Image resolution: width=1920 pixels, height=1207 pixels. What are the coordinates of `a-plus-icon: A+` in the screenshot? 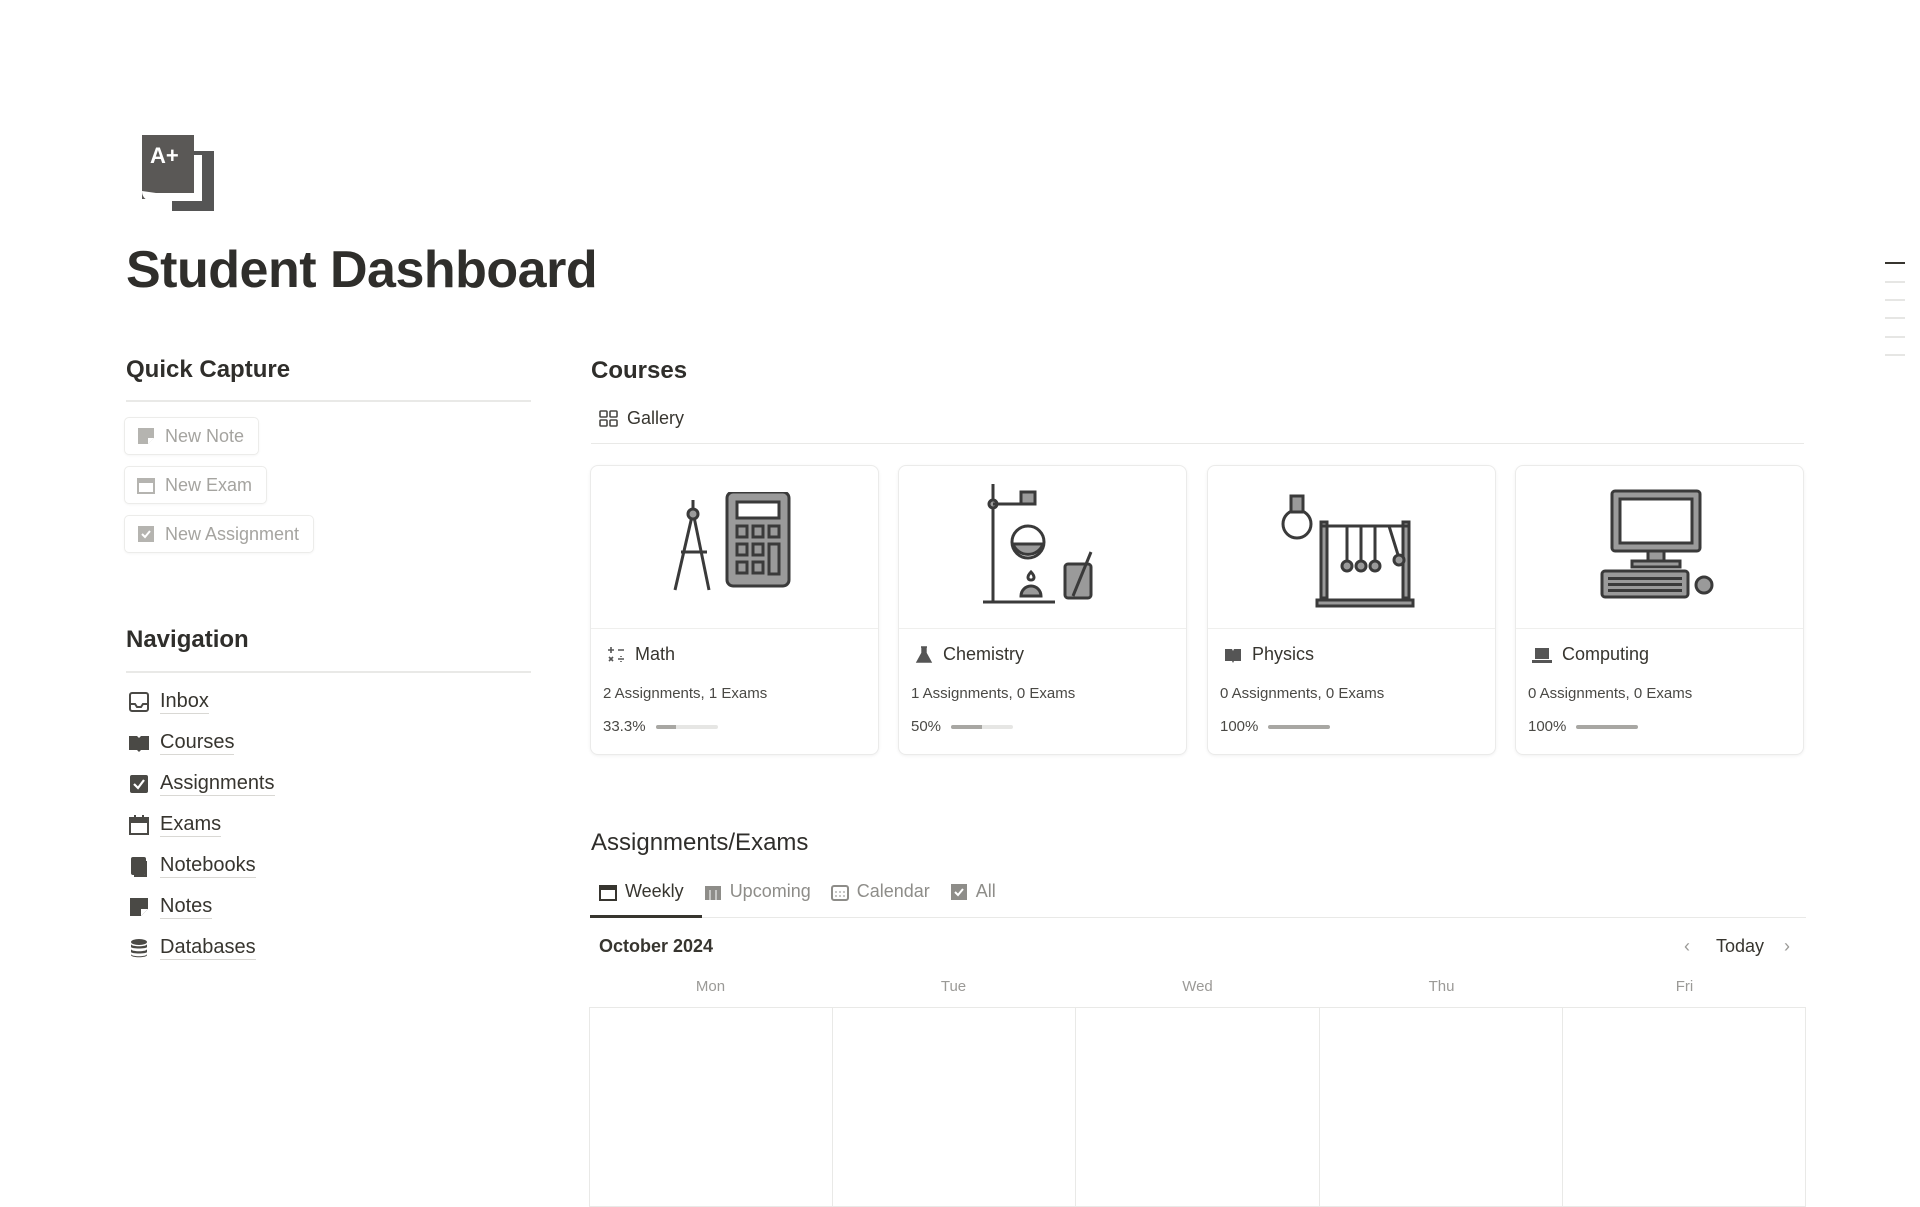 It's located at (178, 173).